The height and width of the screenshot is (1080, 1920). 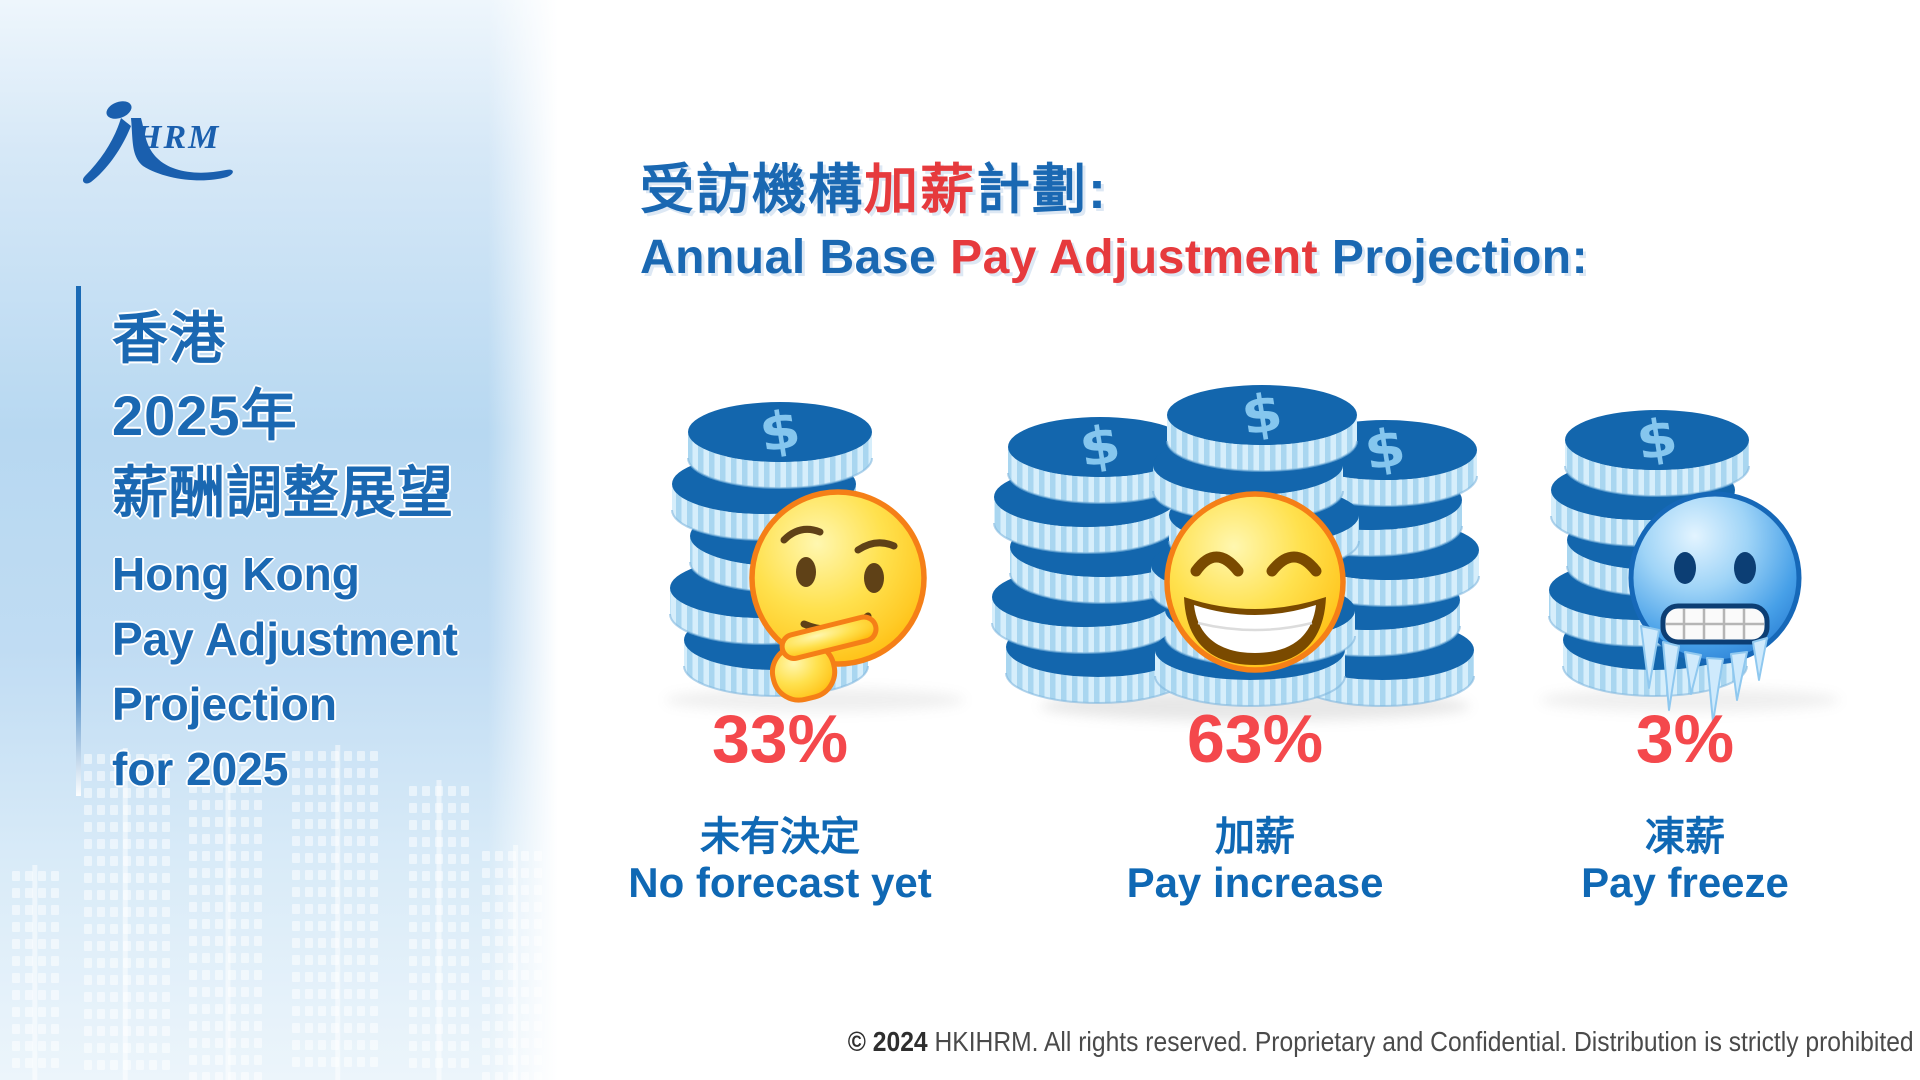 What do you see at coordinates (169, 338) in the screenshot?
I see `sidebar-zh-line: 香港` at bounding box center [169, 338].